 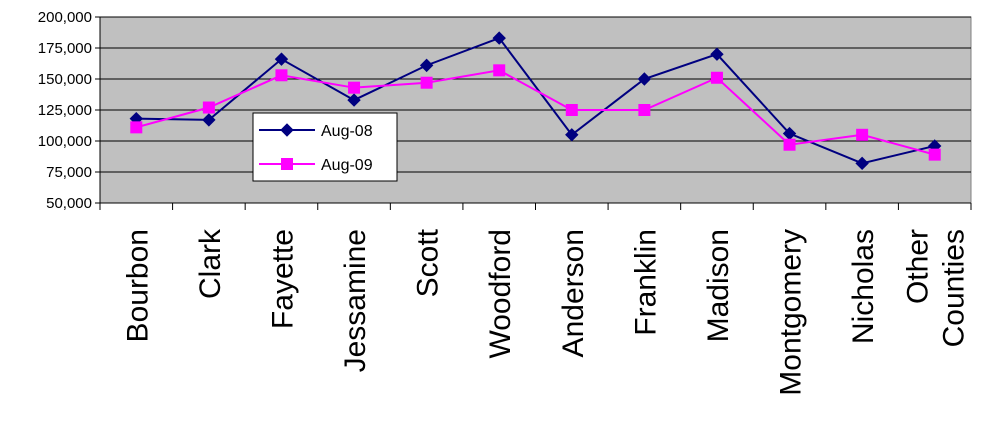 I want to click on x-category-label: Franklin, so click(x=645, y=282).